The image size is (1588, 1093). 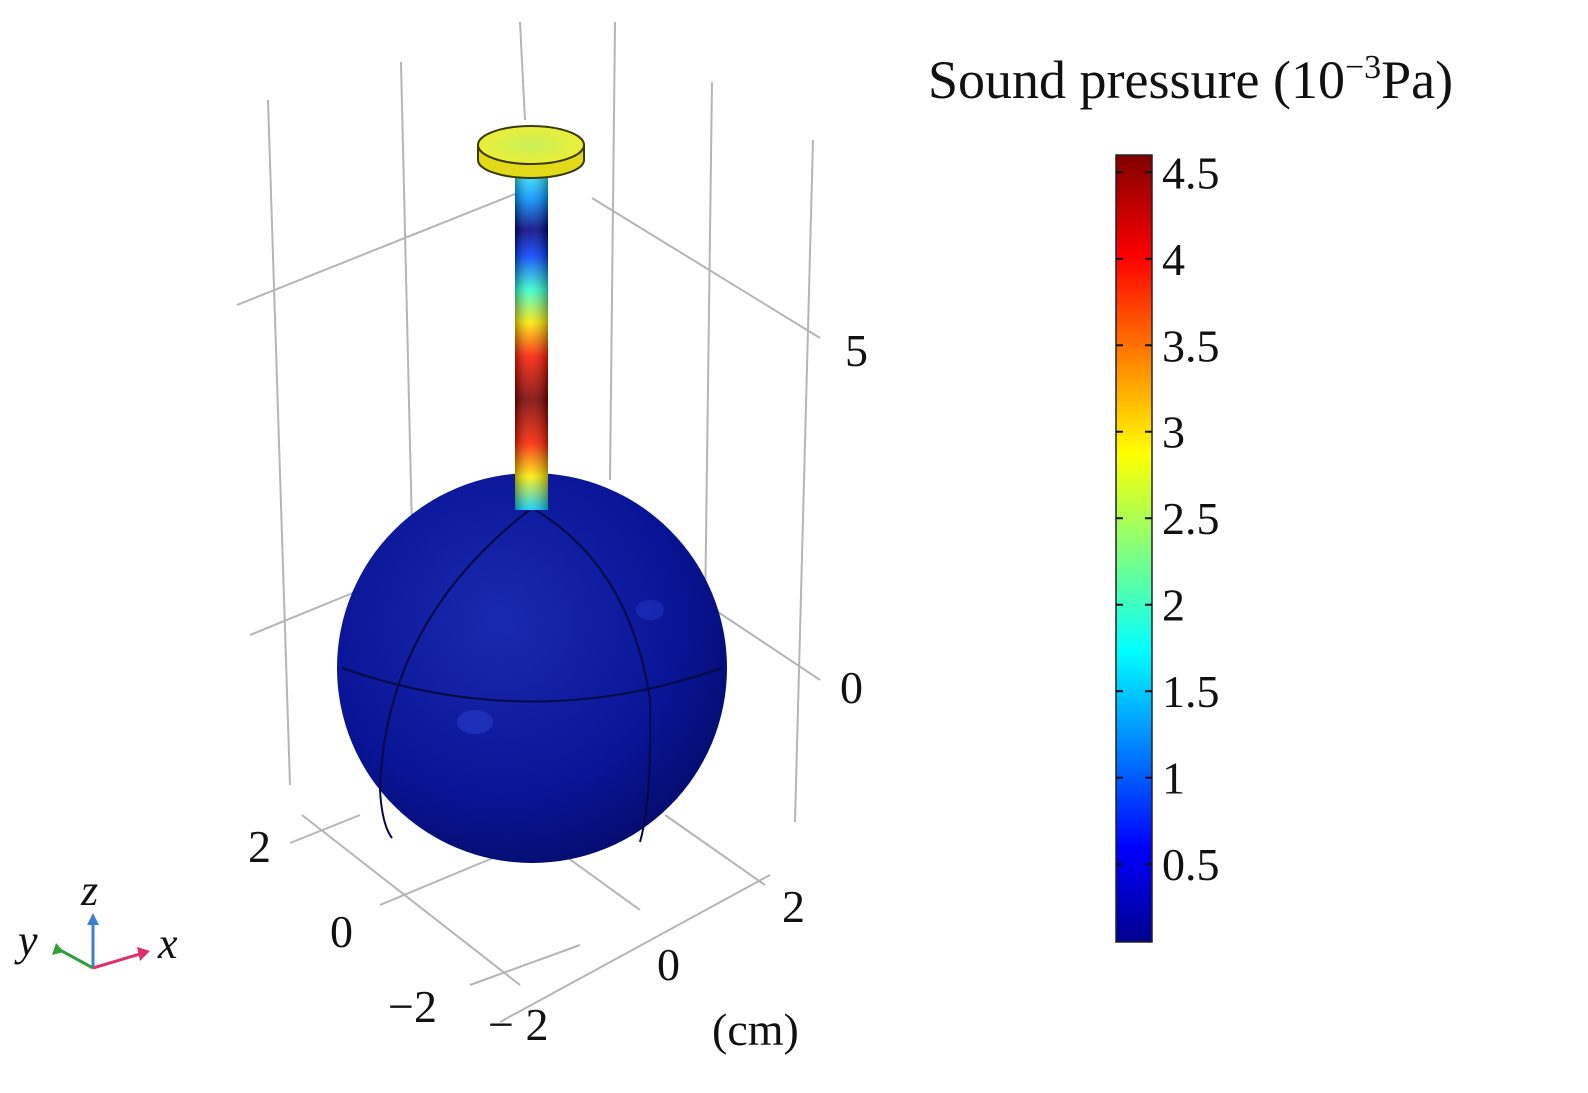 What do you see at coordinates (532, 668) in the screenshot?
I see `resonator-sphere` at bounding box center [532, 668].